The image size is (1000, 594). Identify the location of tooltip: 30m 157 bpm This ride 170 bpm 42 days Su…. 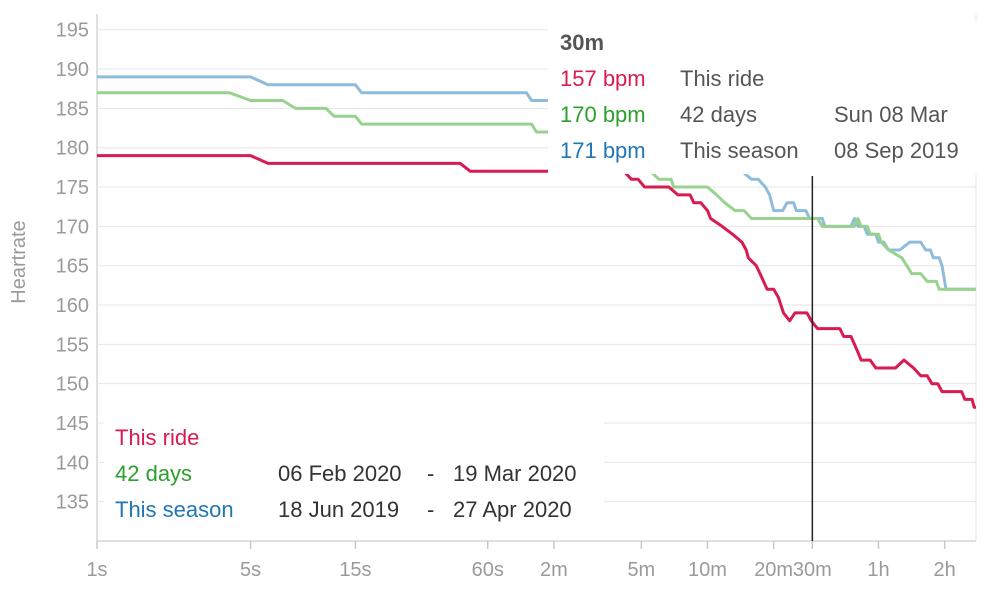
(763, 98).